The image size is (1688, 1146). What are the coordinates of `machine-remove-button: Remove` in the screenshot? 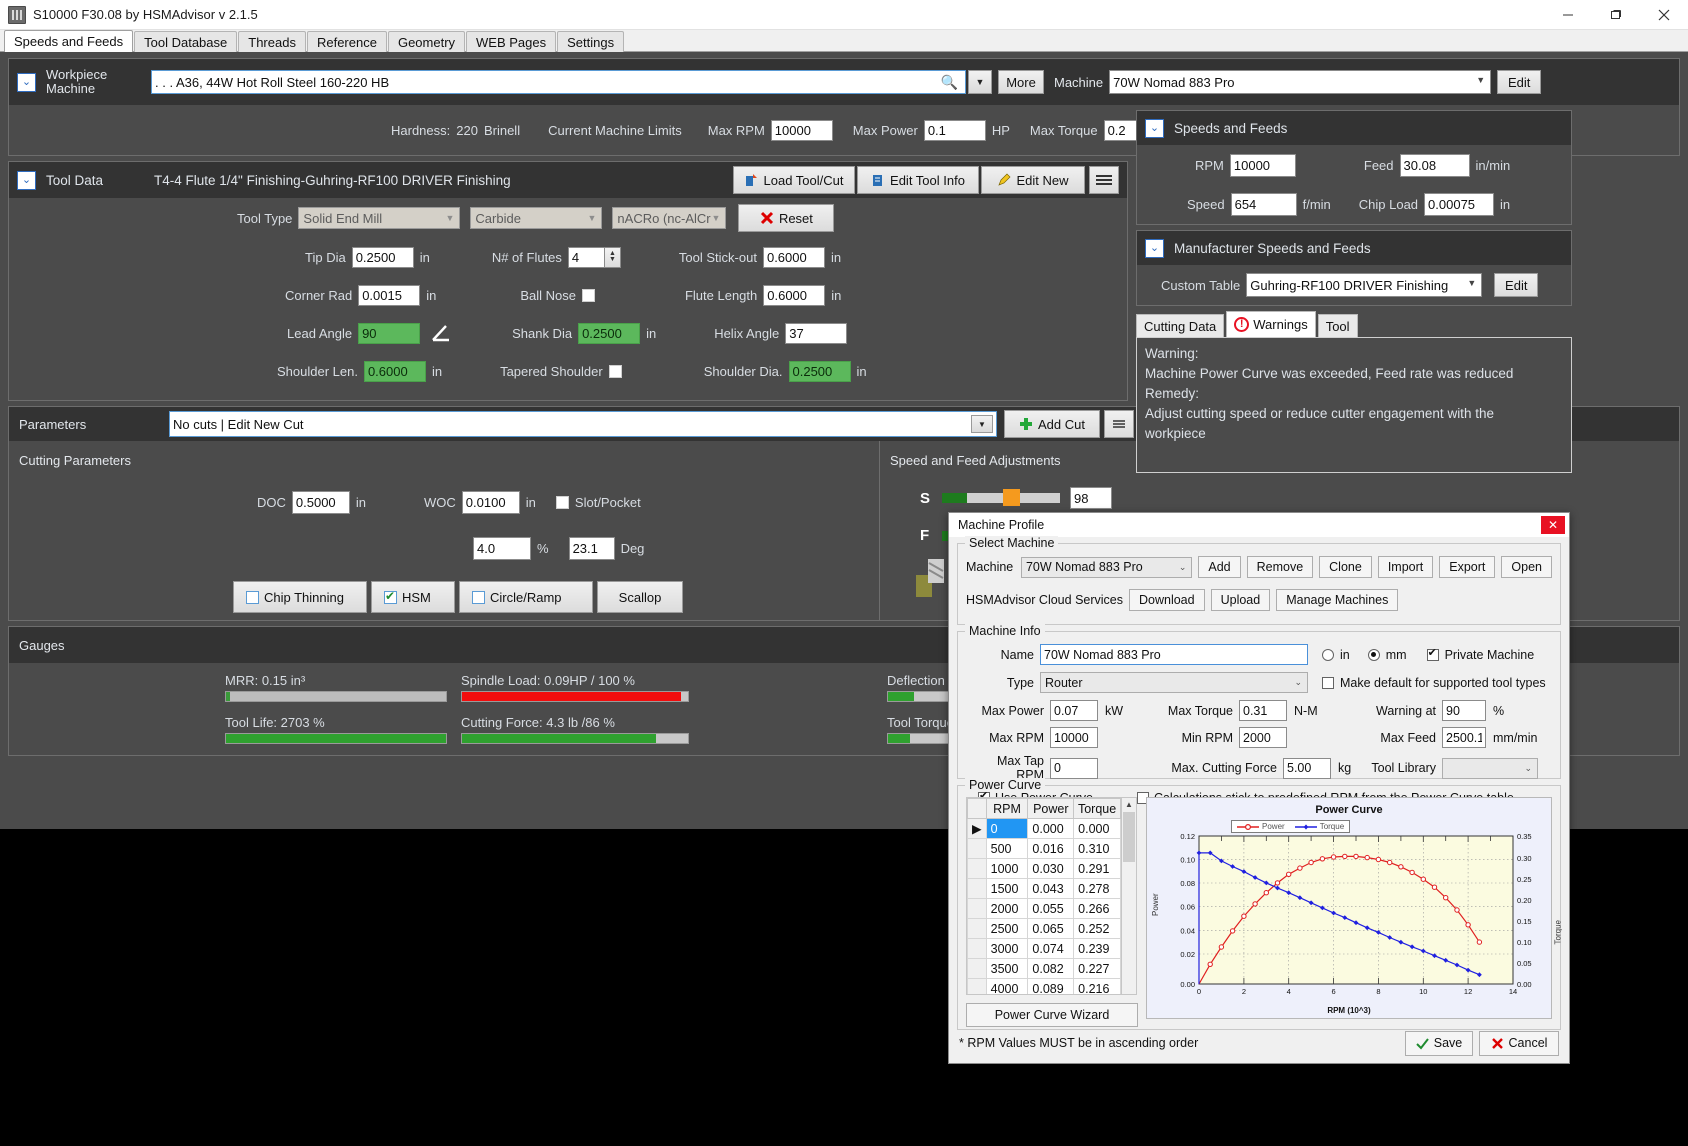 It's located at (1280, 567).